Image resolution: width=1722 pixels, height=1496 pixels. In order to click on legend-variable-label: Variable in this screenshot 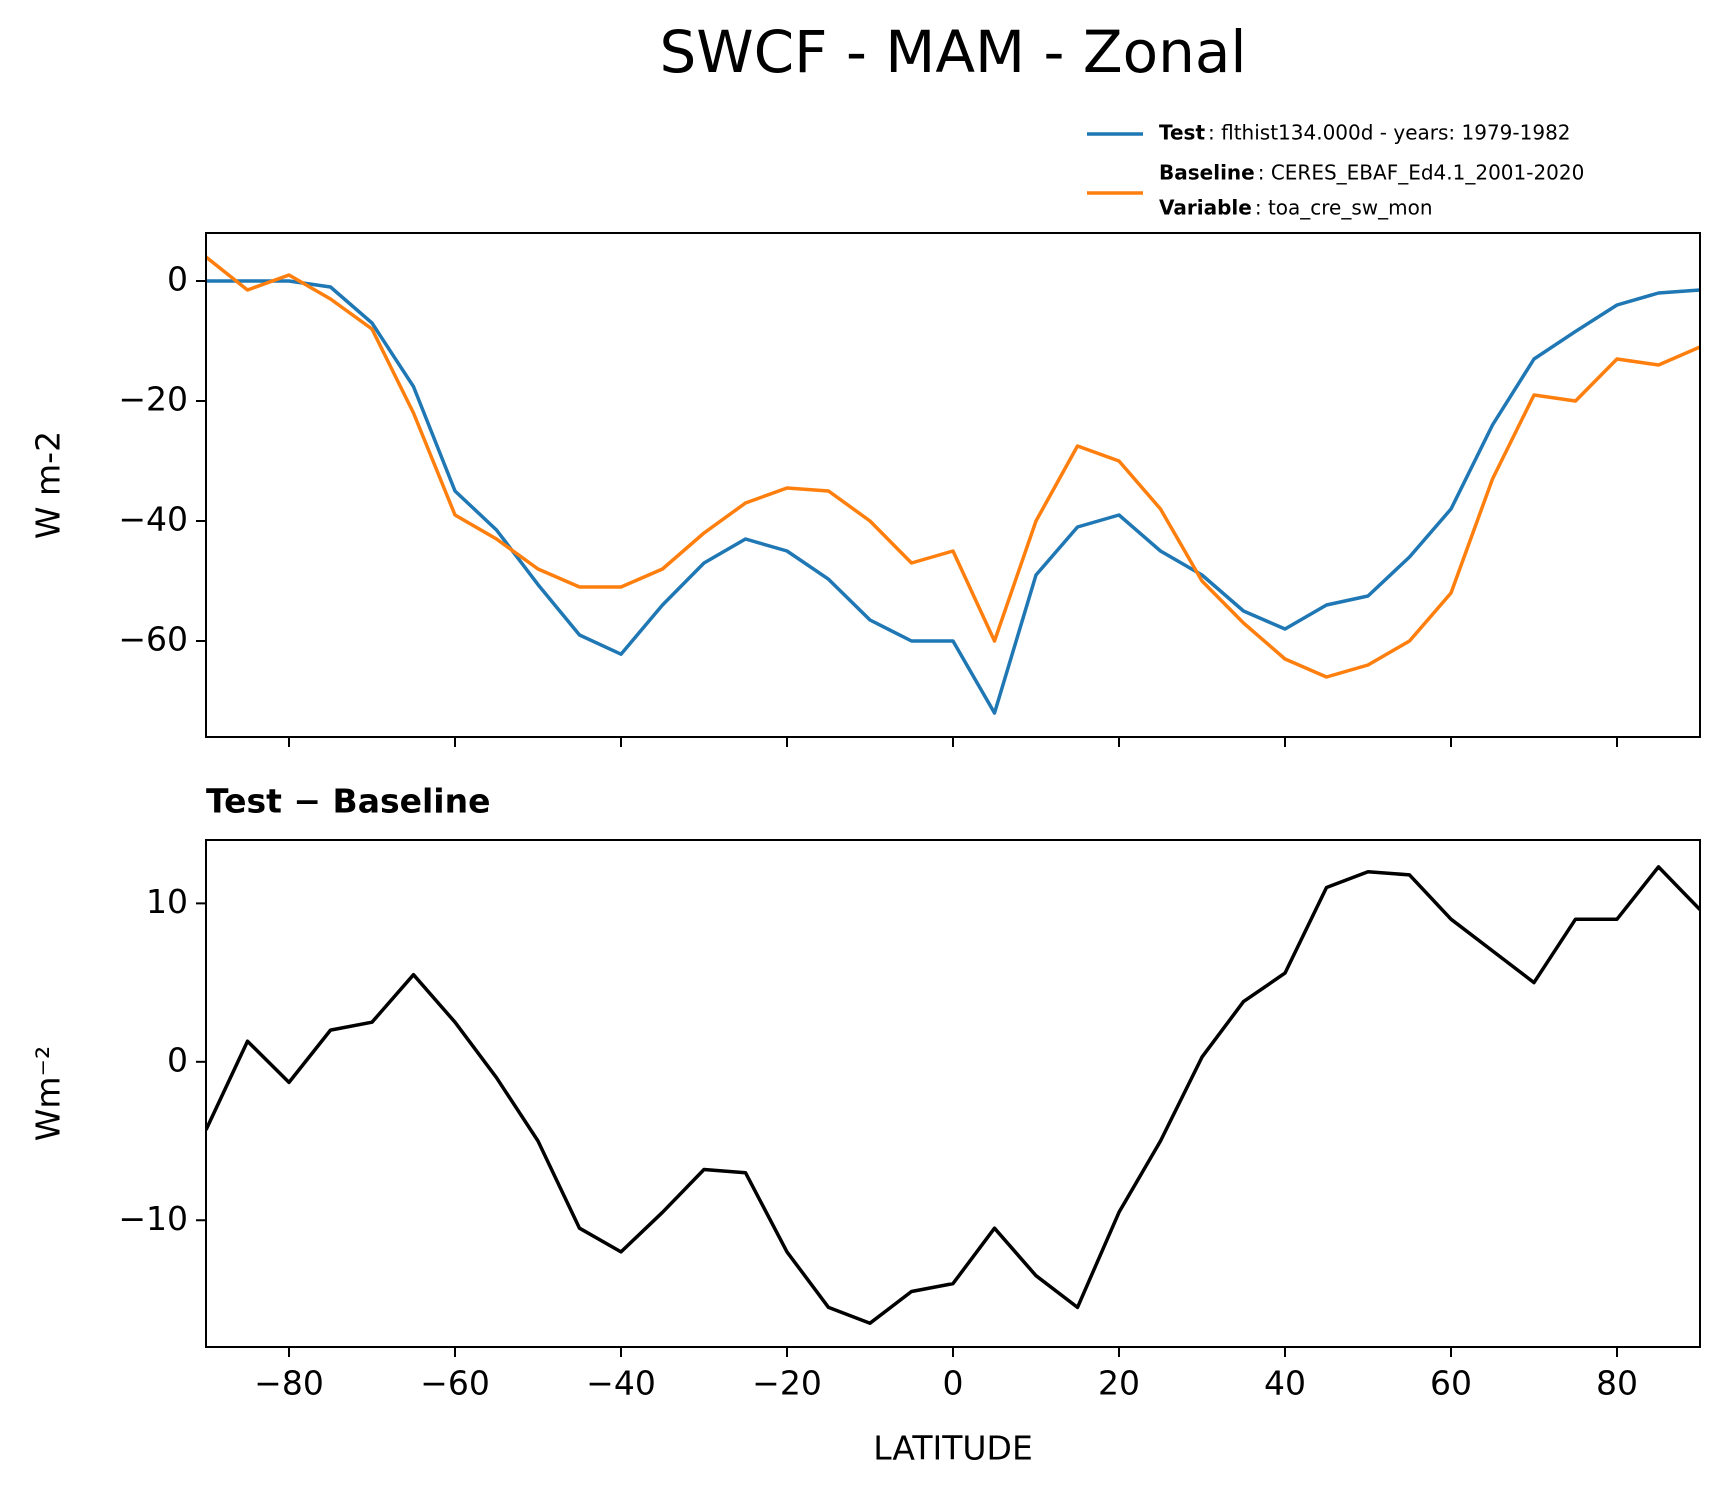, I will do `click(1205, 208)`.